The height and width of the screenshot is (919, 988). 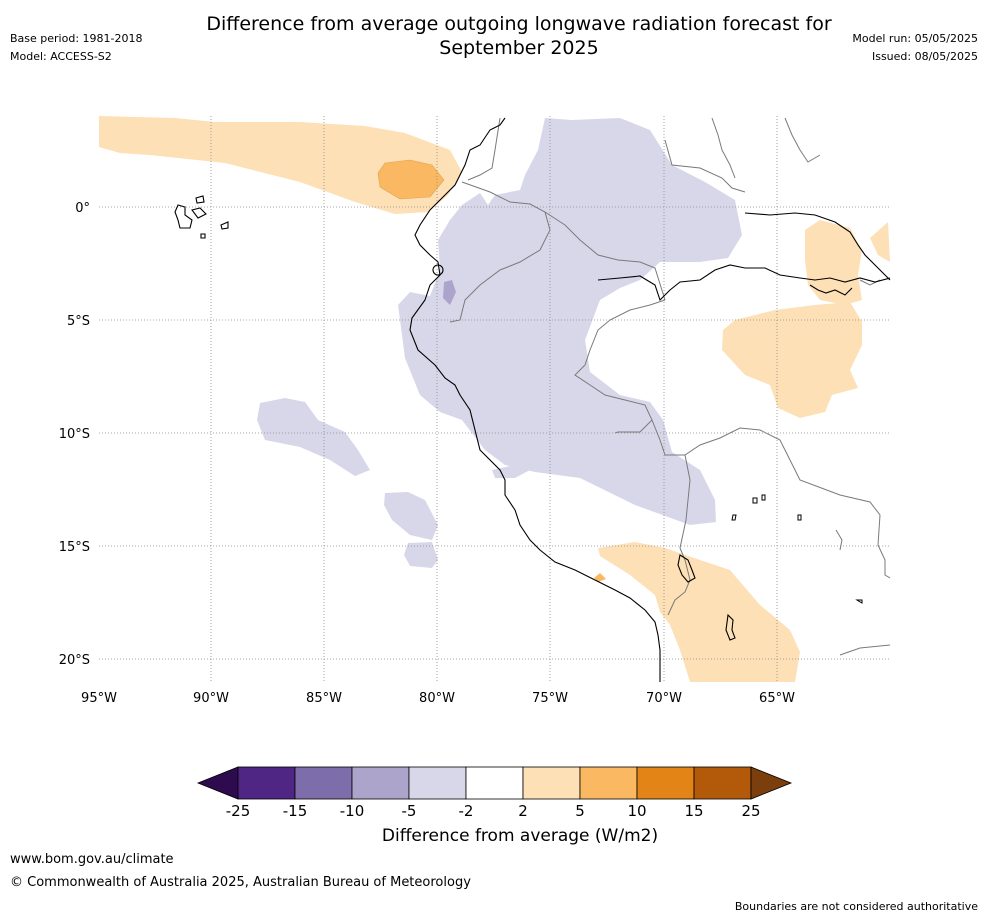 What do you see at coordinates (915, 38) in the screenshot?
I see `model-run-text: Model run: 05/05/2025` at bounding box center [915, 38].